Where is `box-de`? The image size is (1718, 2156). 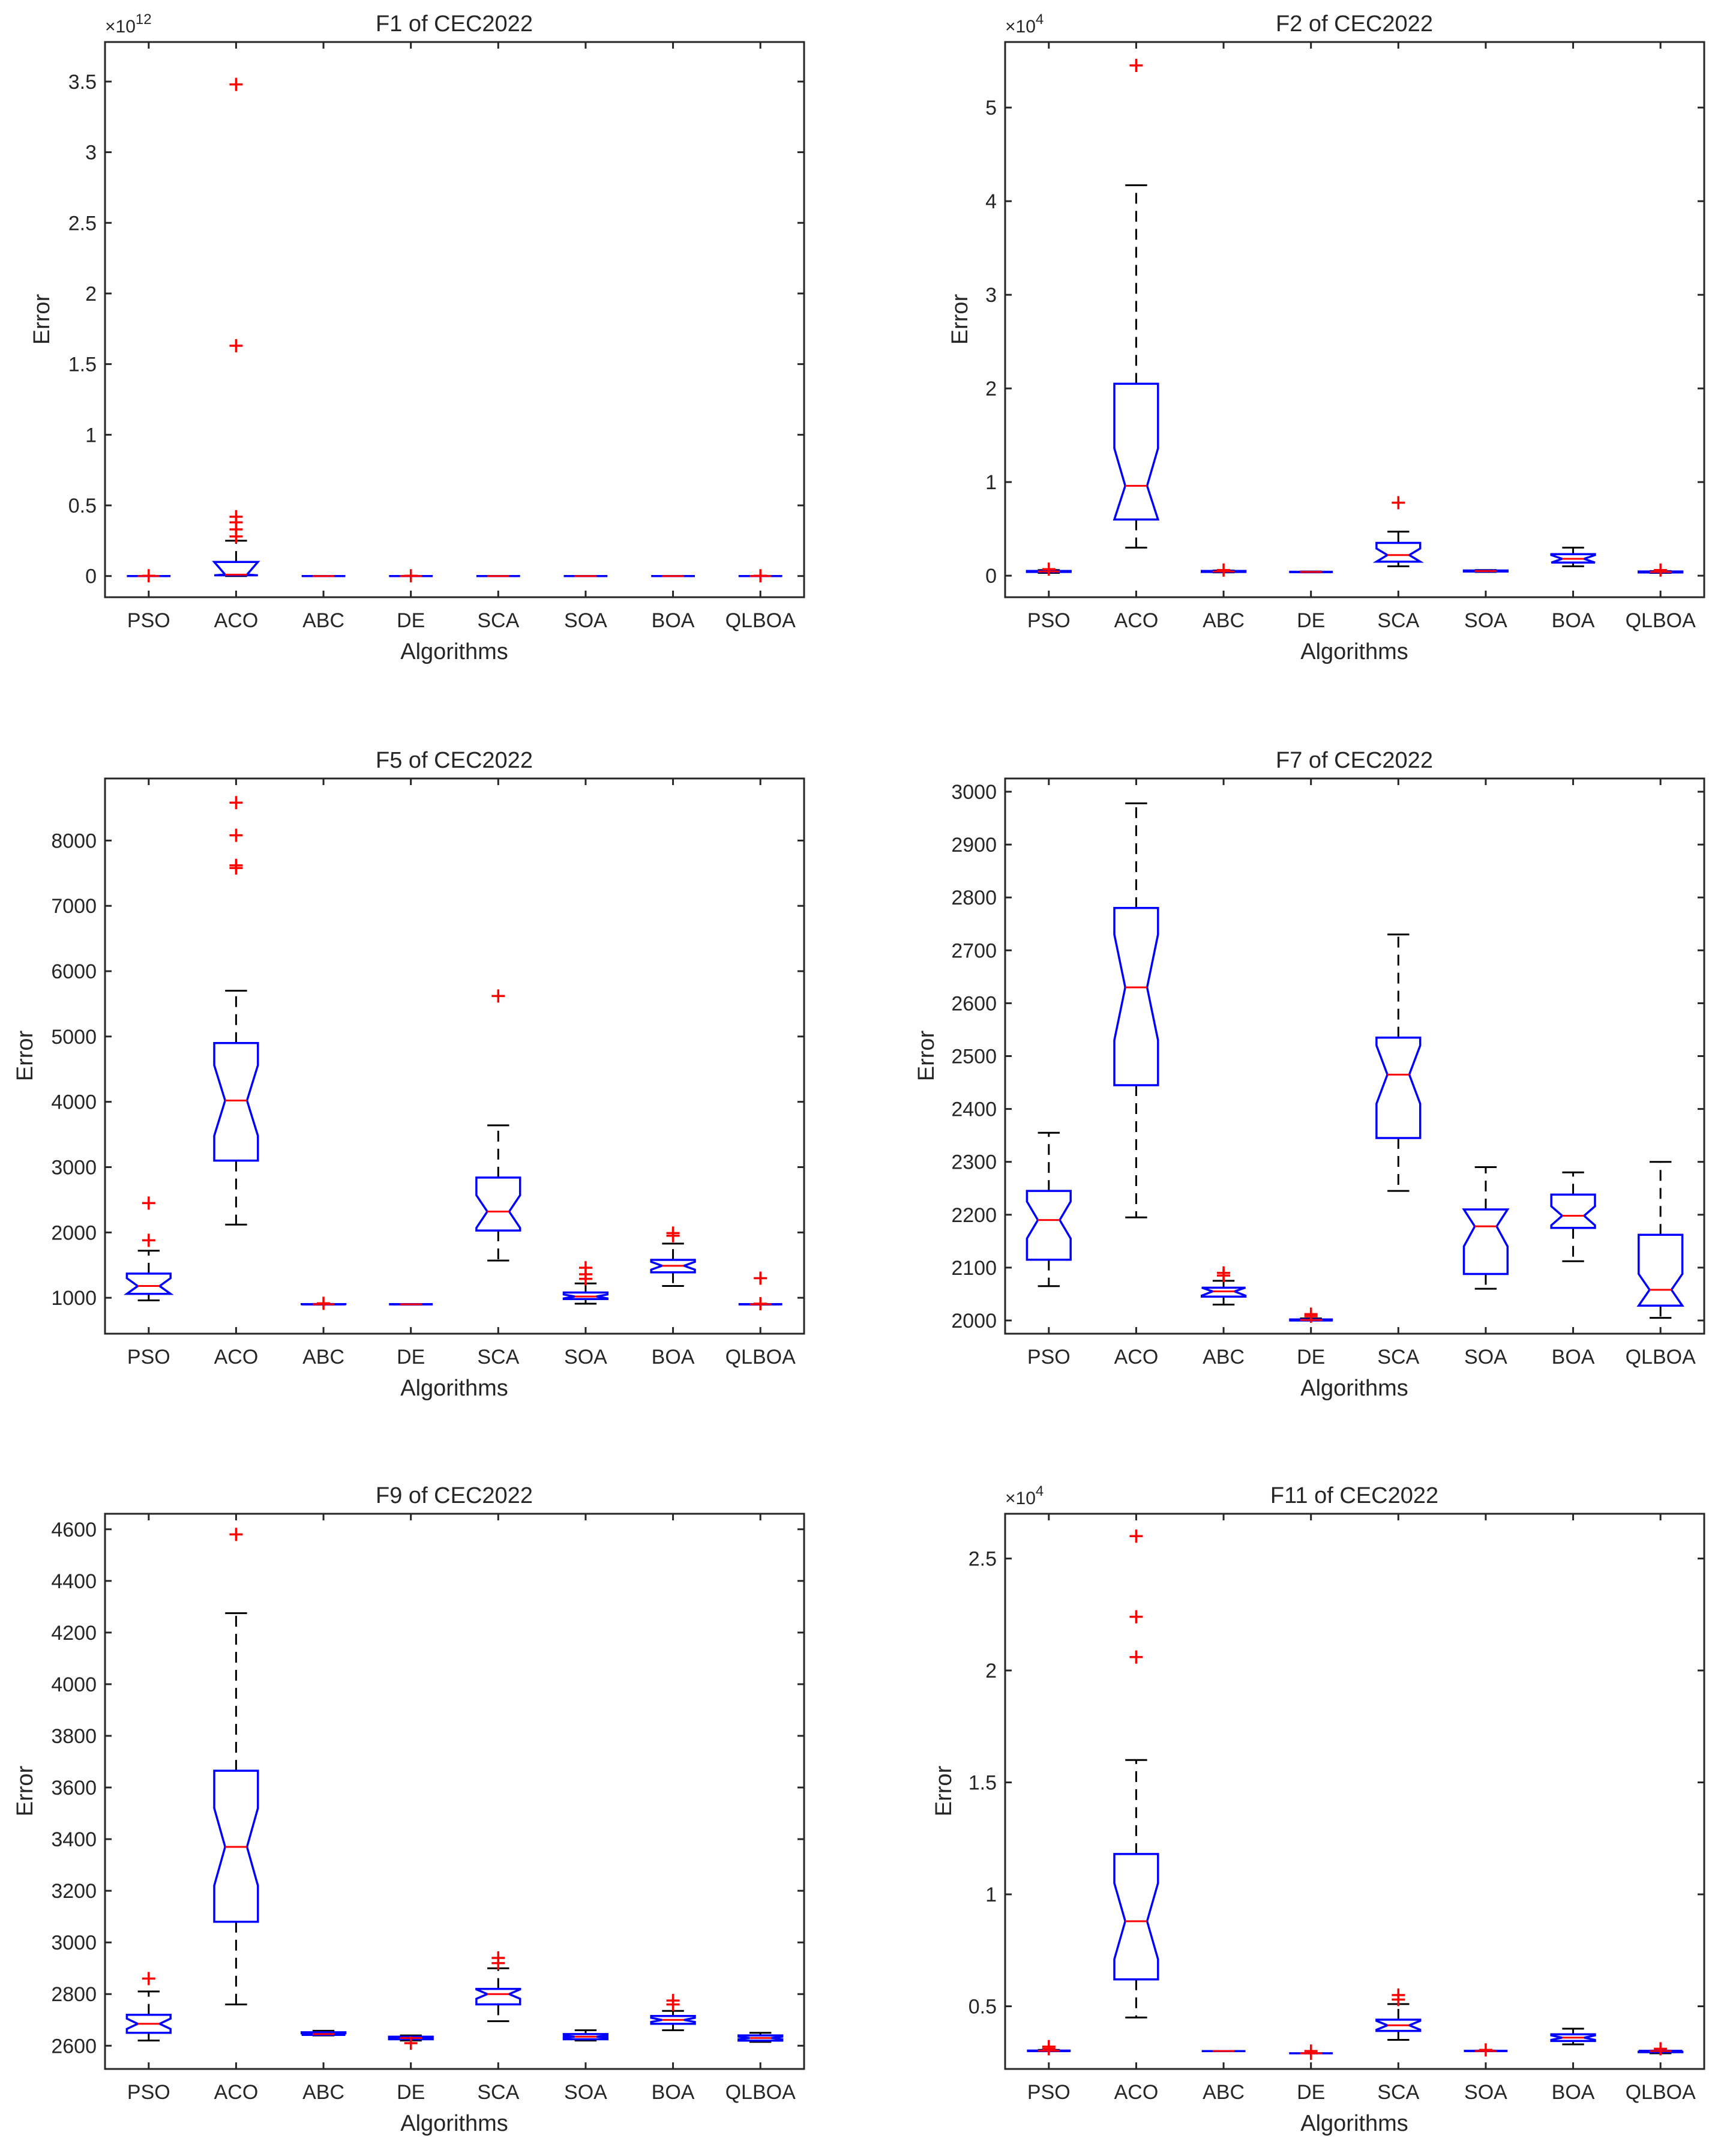
box-de is located at coordinates (1311, 1315).